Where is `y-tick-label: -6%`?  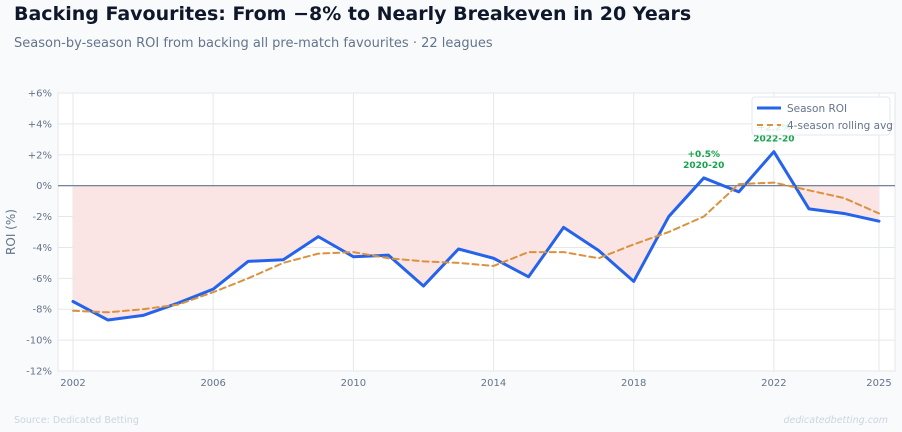
y-tick-label: -6% is located at coordinates (42, 279).